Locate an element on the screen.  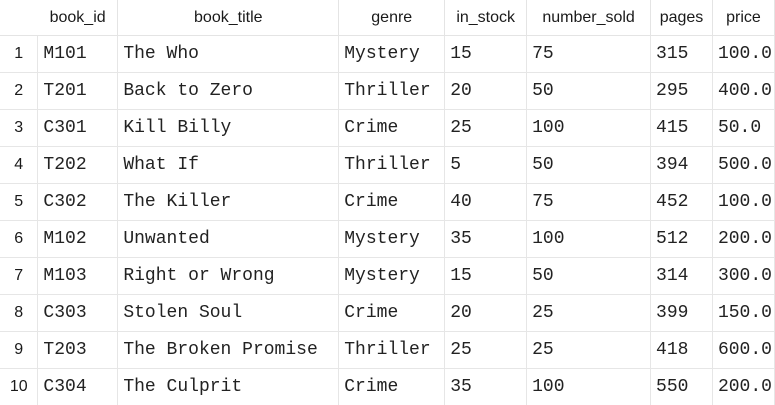
row-number: 9 is located at coordinates (19, 350).